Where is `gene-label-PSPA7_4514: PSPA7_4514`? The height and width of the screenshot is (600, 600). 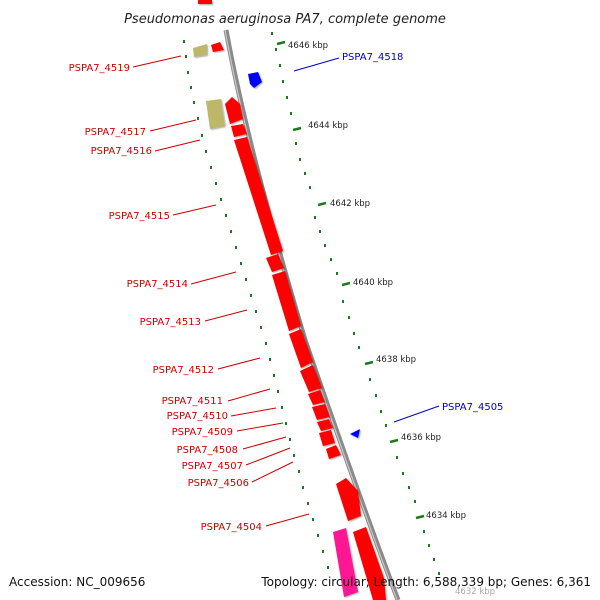
gene-label-PSPA7_4514: PSPA7_4514 is located at coordinates (157, 284).